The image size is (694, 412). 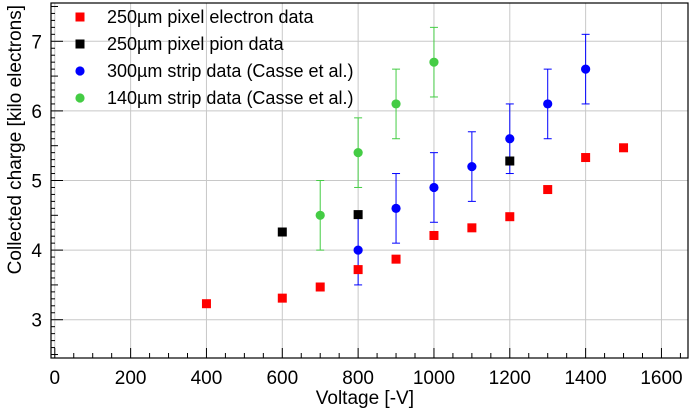 What do you see at coordinates (207, 378) in the screenshot?
I see `x-tick-label: 400` at bounding box center [207, 378].